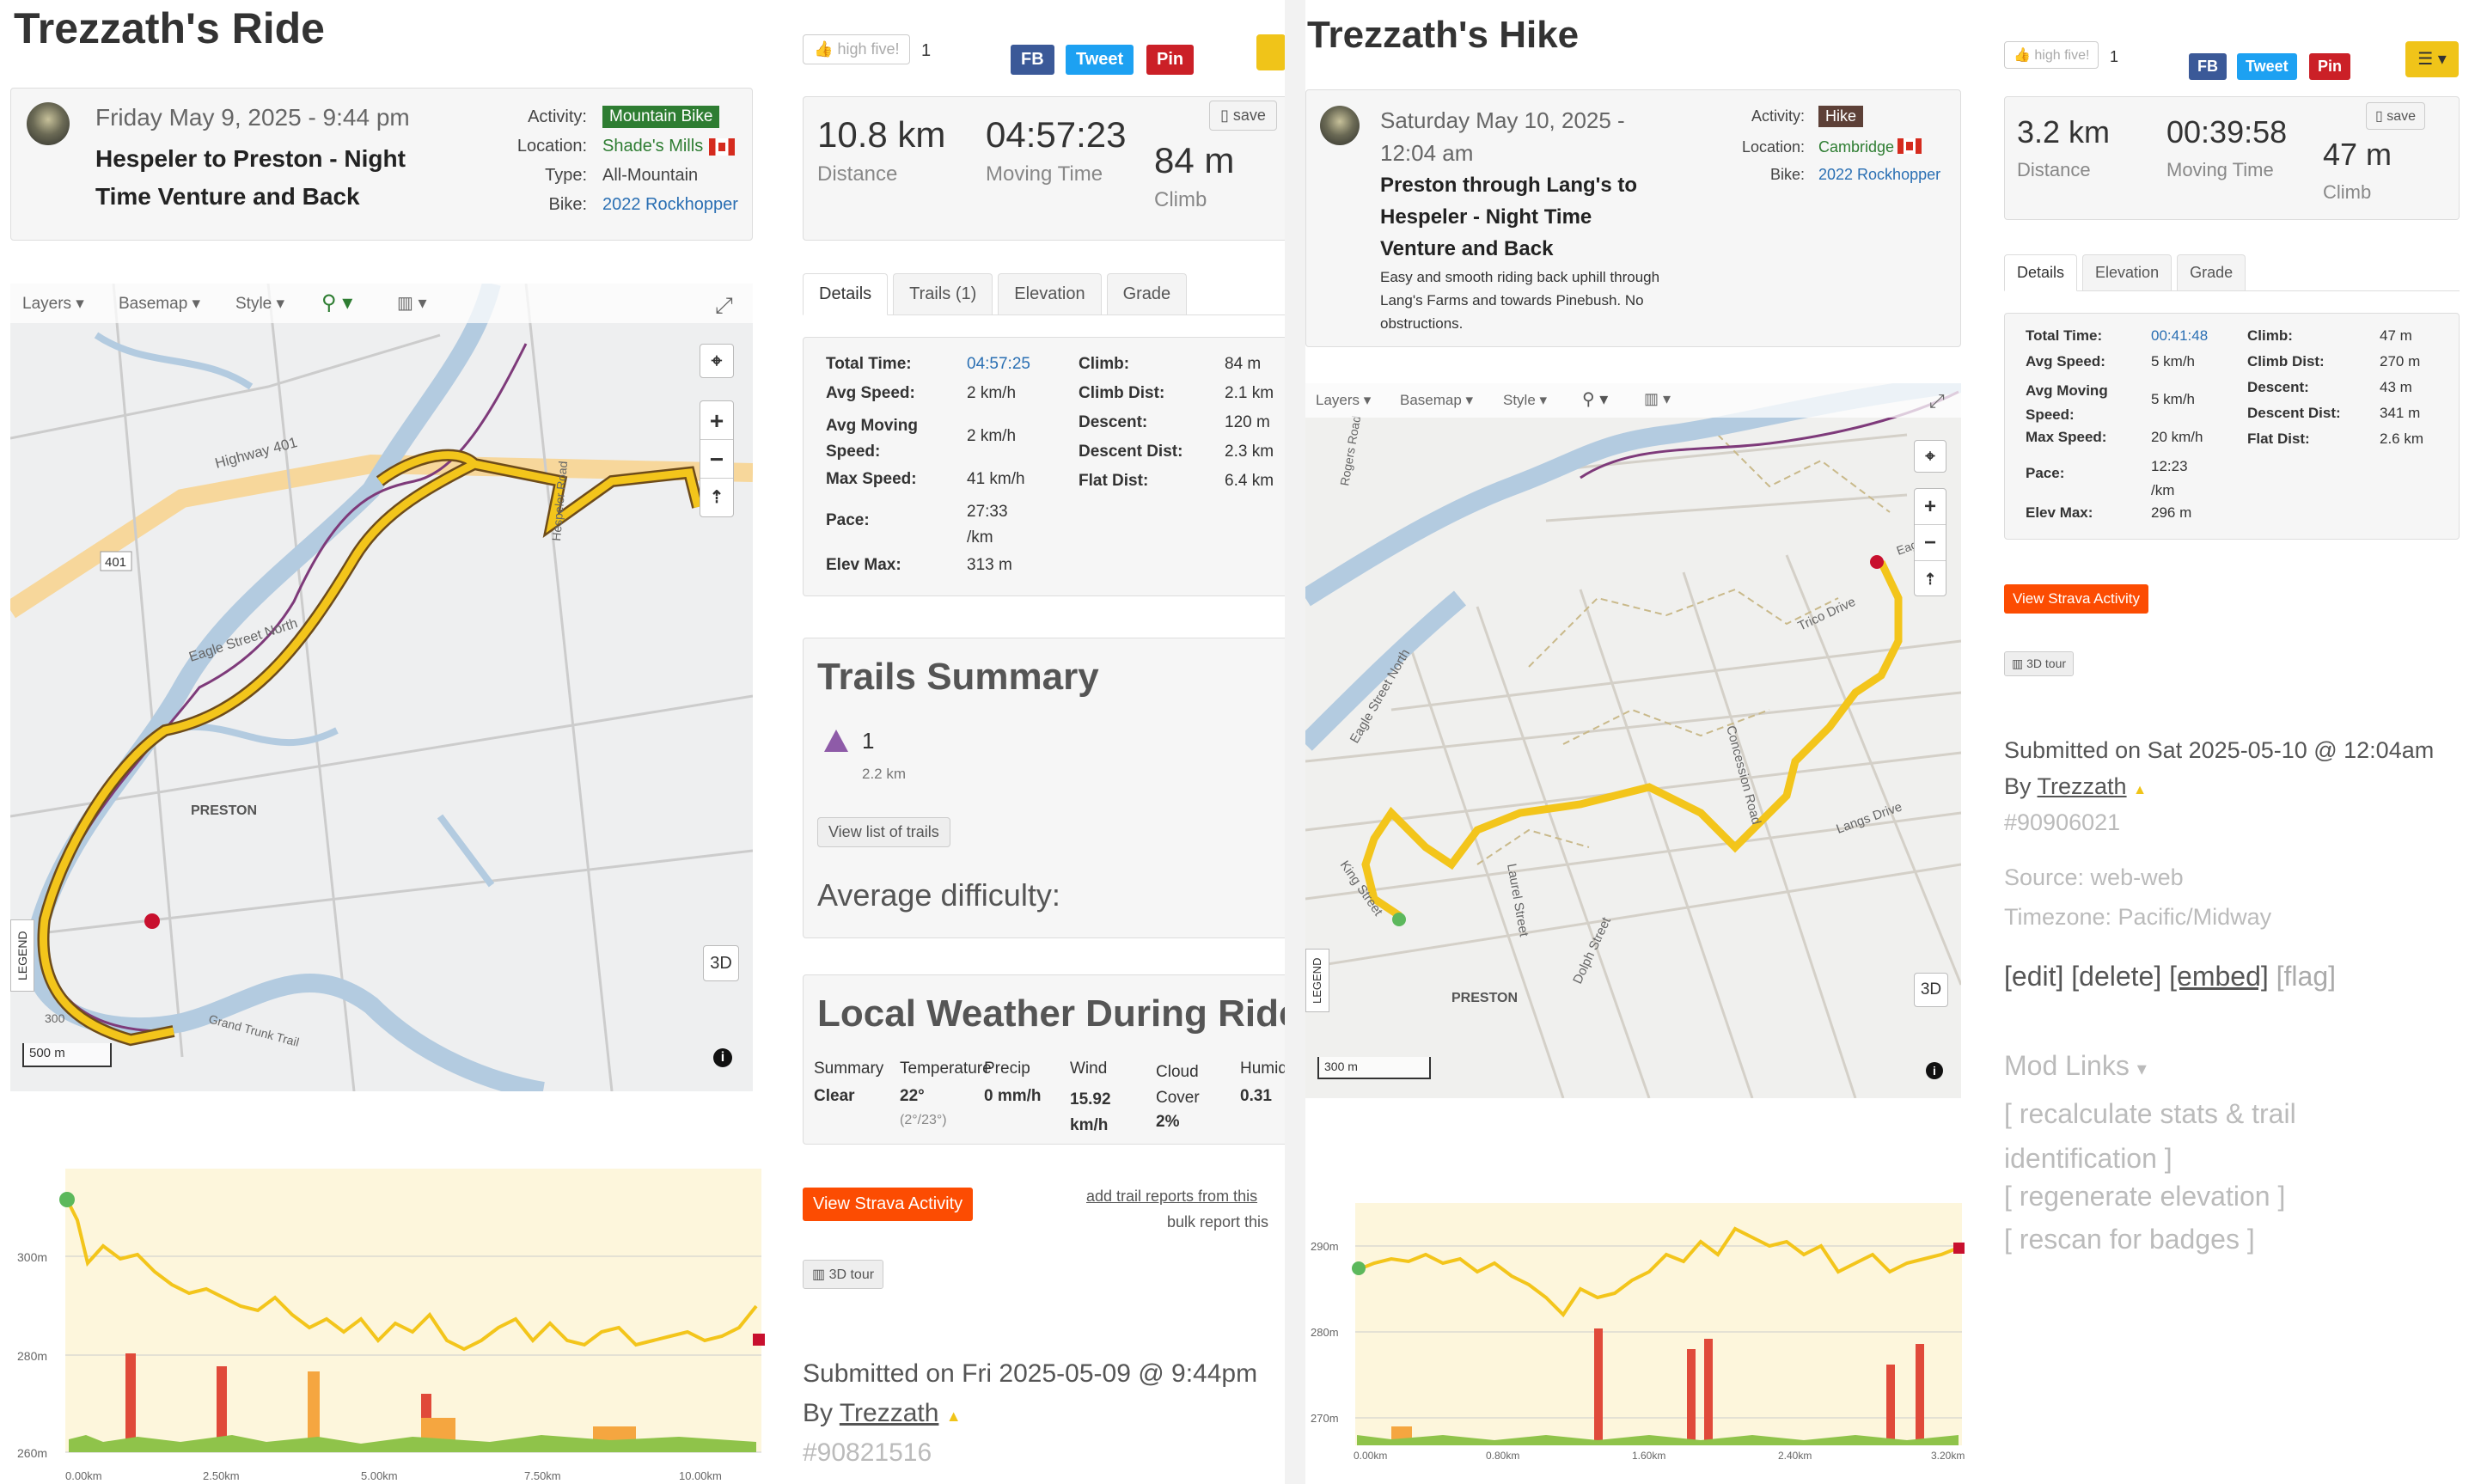 The image size is (2475, 1484). Describe the element at coordinates (2129, 1239) in the screenshot. I see `mod-rescan-link: [ rescan for badges ]` at that location.